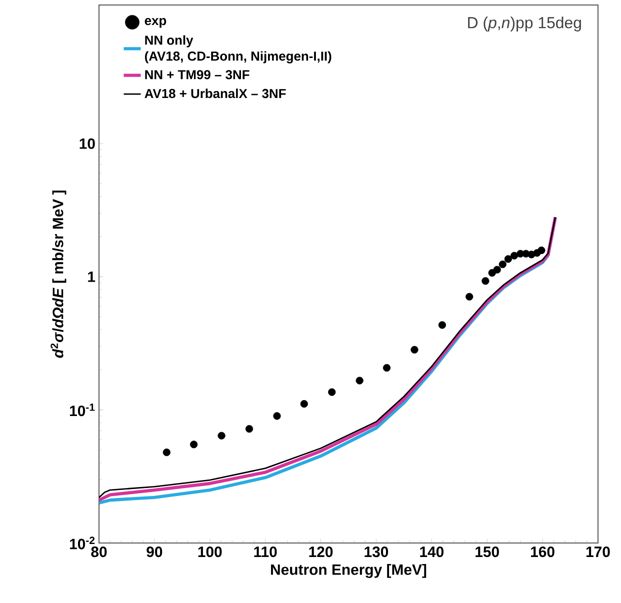 This screenshot has height=603, width=621. What do you see at coordinates (542, 552) in the screenshot?
I see `x-tick-label: 160` at bounding box center [542, 552].